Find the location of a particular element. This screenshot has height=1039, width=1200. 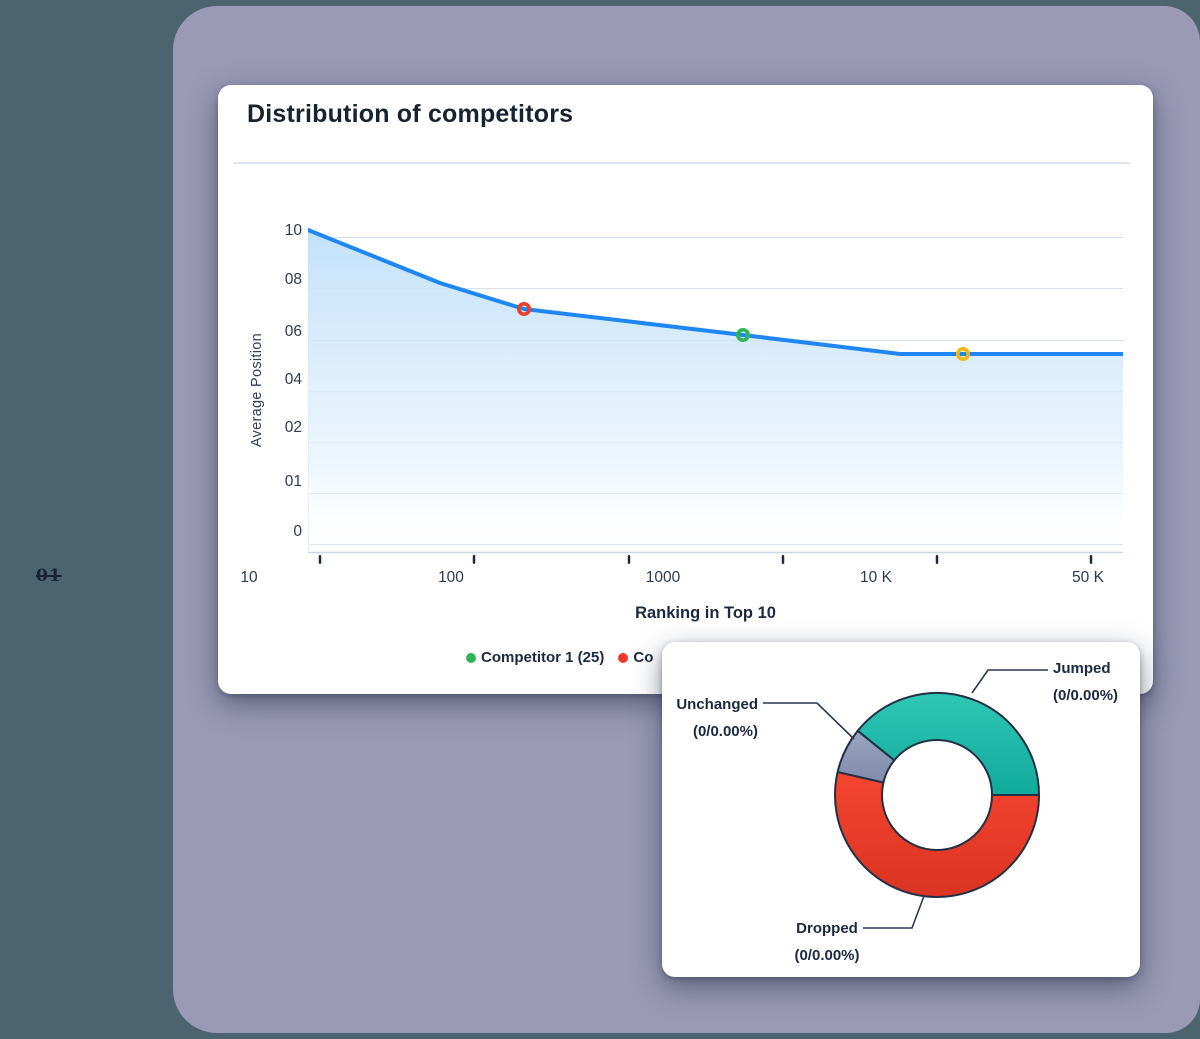

connector-jumped is located at coordinates (1009, 681).